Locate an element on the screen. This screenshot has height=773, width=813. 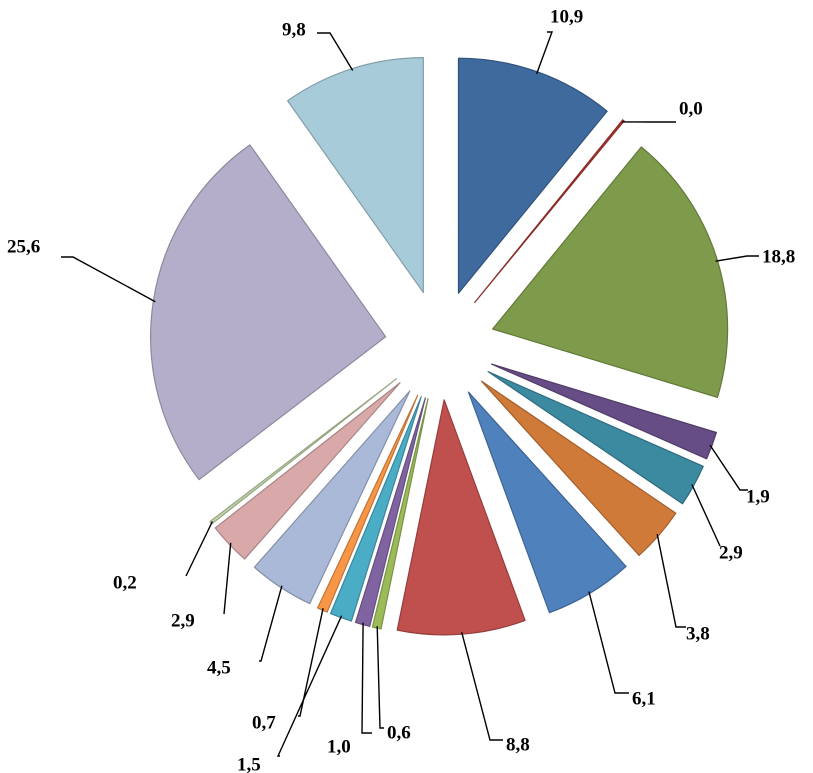
data-label-1: 10,9 is located at coordinates (566, 16).